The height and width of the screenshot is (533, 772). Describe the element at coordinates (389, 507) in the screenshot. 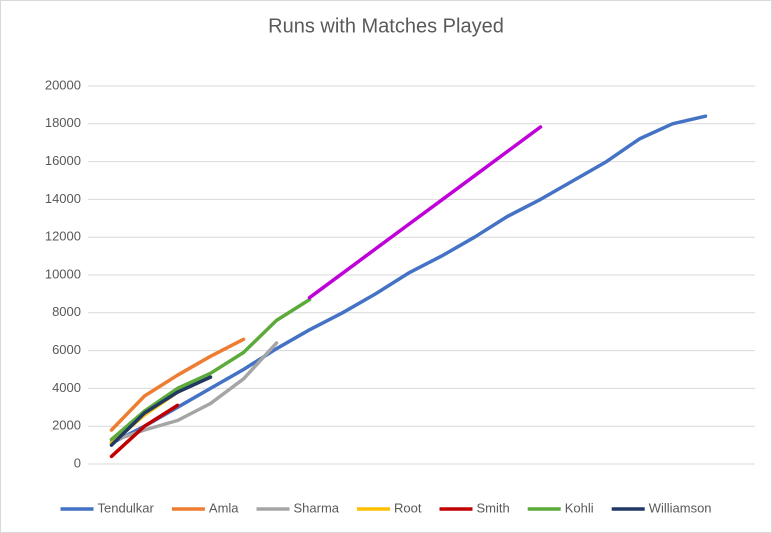

I see `legend-item: Root` at that location.